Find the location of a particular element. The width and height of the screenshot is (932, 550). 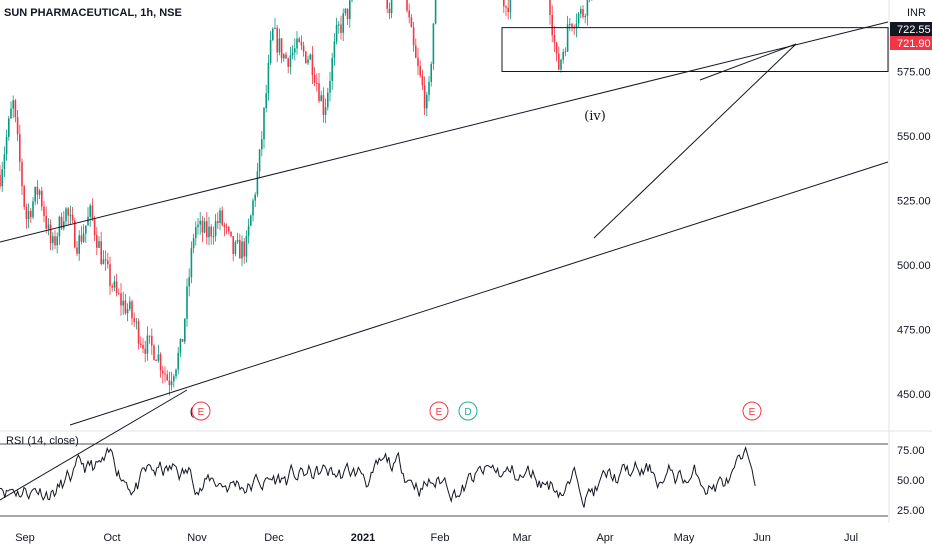

x-tick-label: May is located at coordinates (684, 538).